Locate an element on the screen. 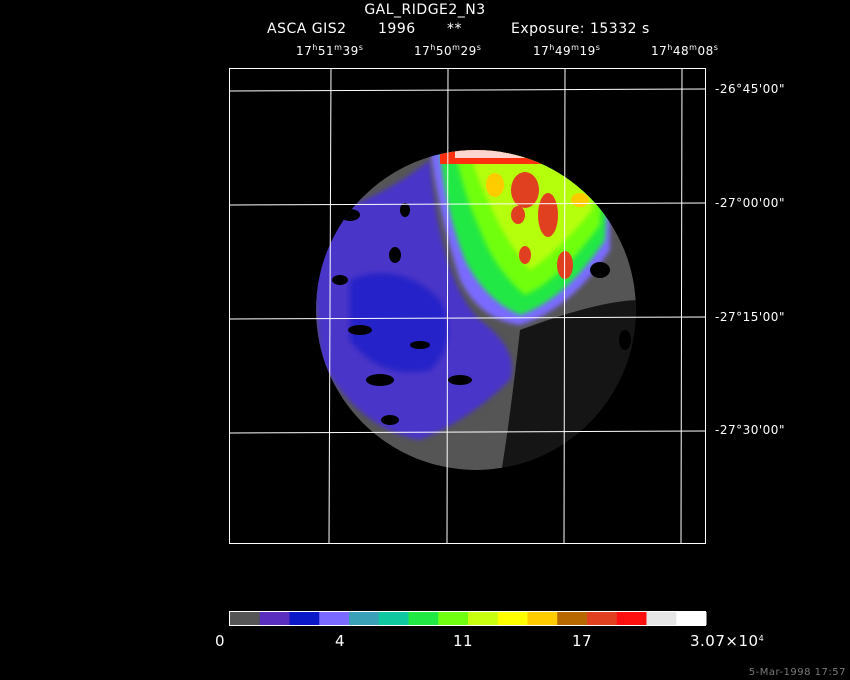  year-label: 1996 is located at coordinates (397, 29).